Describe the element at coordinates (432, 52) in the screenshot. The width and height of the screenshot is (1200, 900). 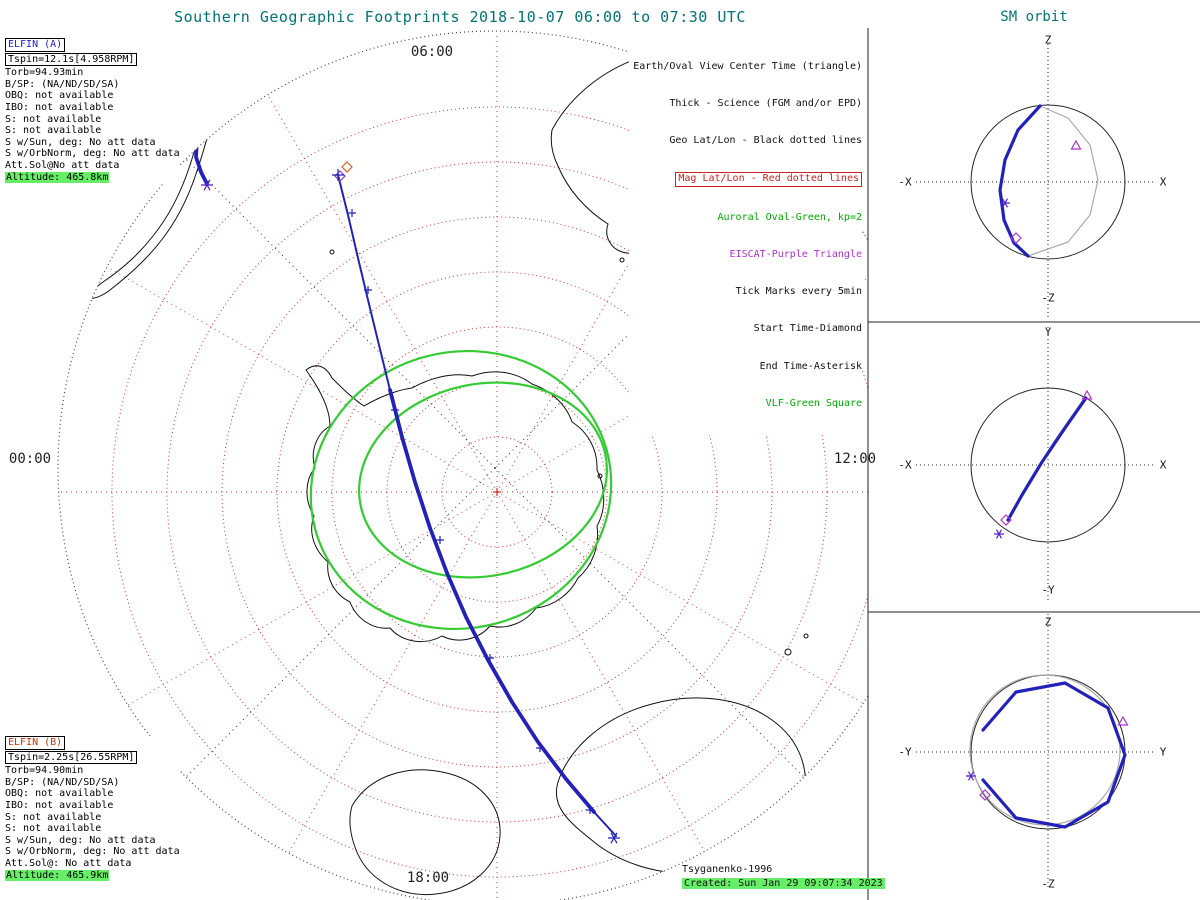
I see `clock-label-top: 06:00` at that location.